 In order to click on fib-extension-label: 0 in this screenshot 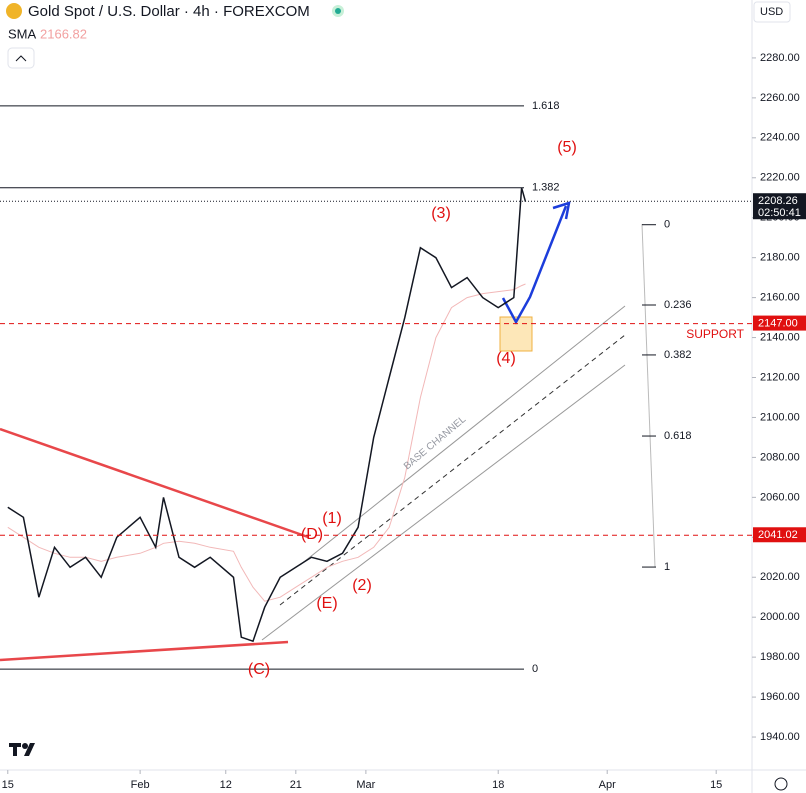, I will do `click(535, 669)`.